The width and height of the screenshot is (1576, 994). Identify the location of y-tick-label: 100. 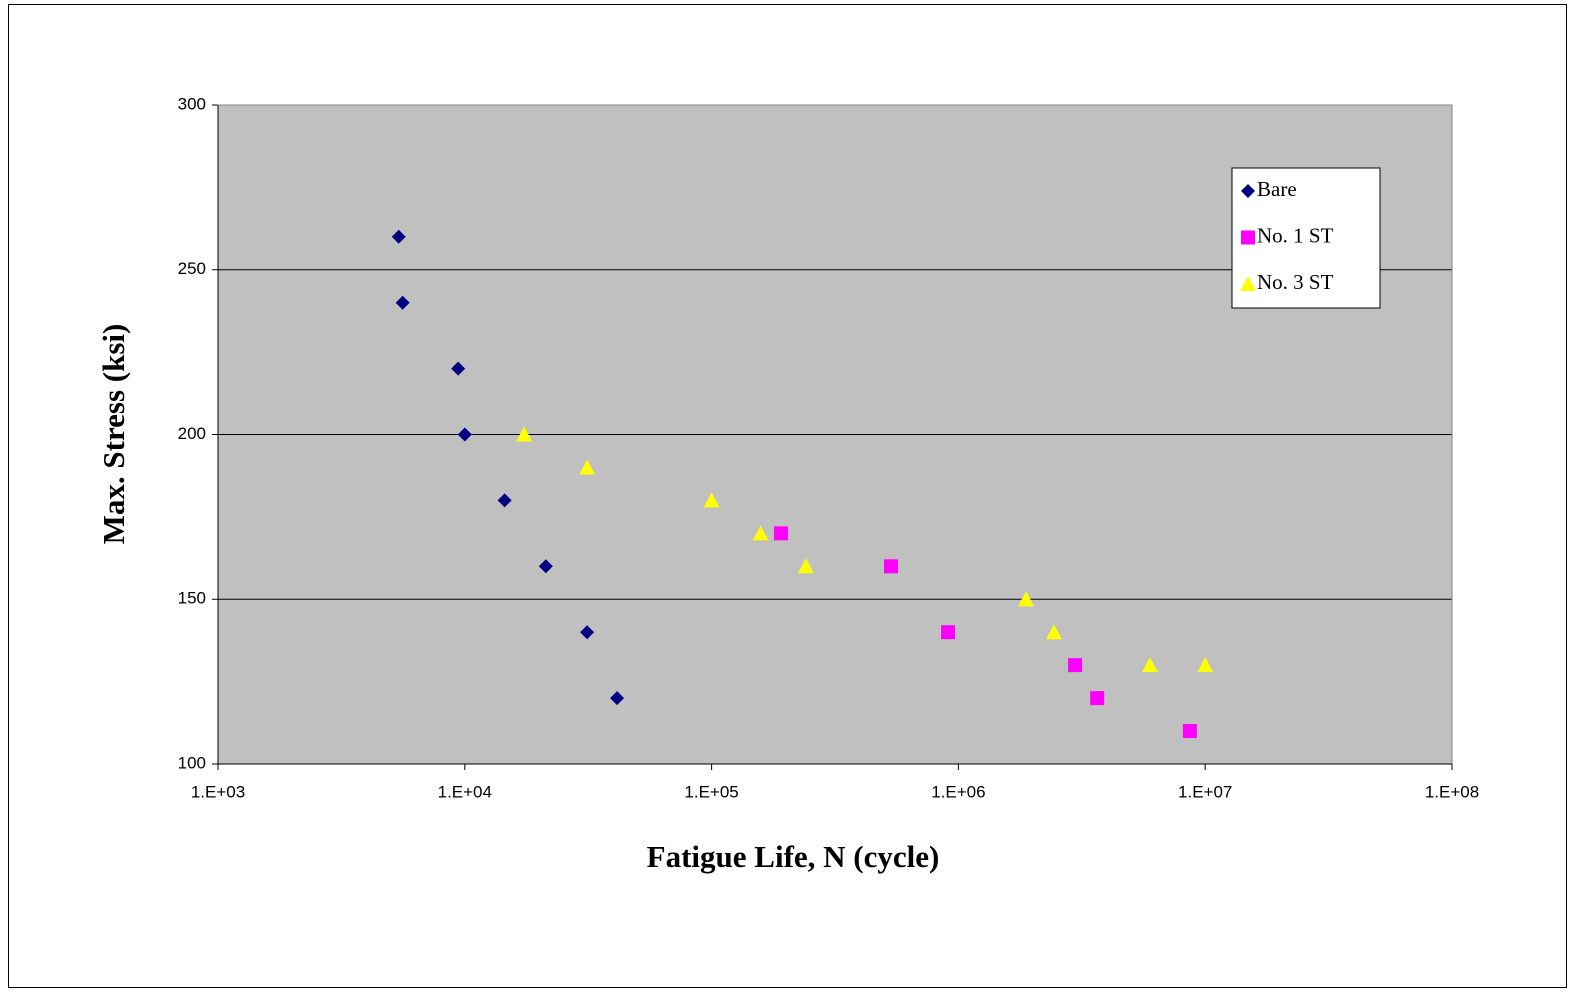
(192, 762).